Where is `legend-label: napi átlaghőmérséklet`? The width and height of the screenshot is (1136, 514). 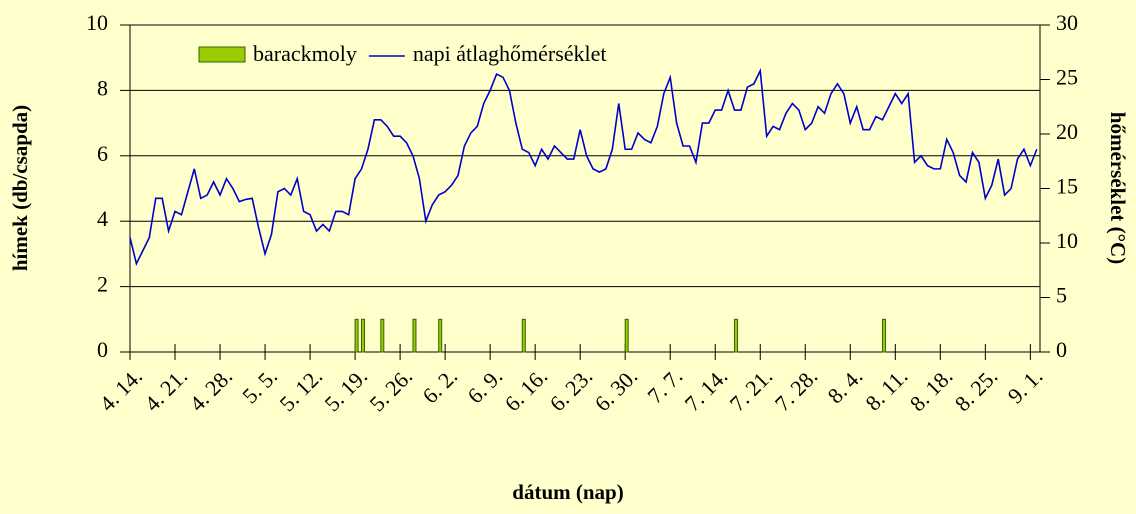
legend-label: napi átlaghőmérséklet is located at coordinates (510, 53).